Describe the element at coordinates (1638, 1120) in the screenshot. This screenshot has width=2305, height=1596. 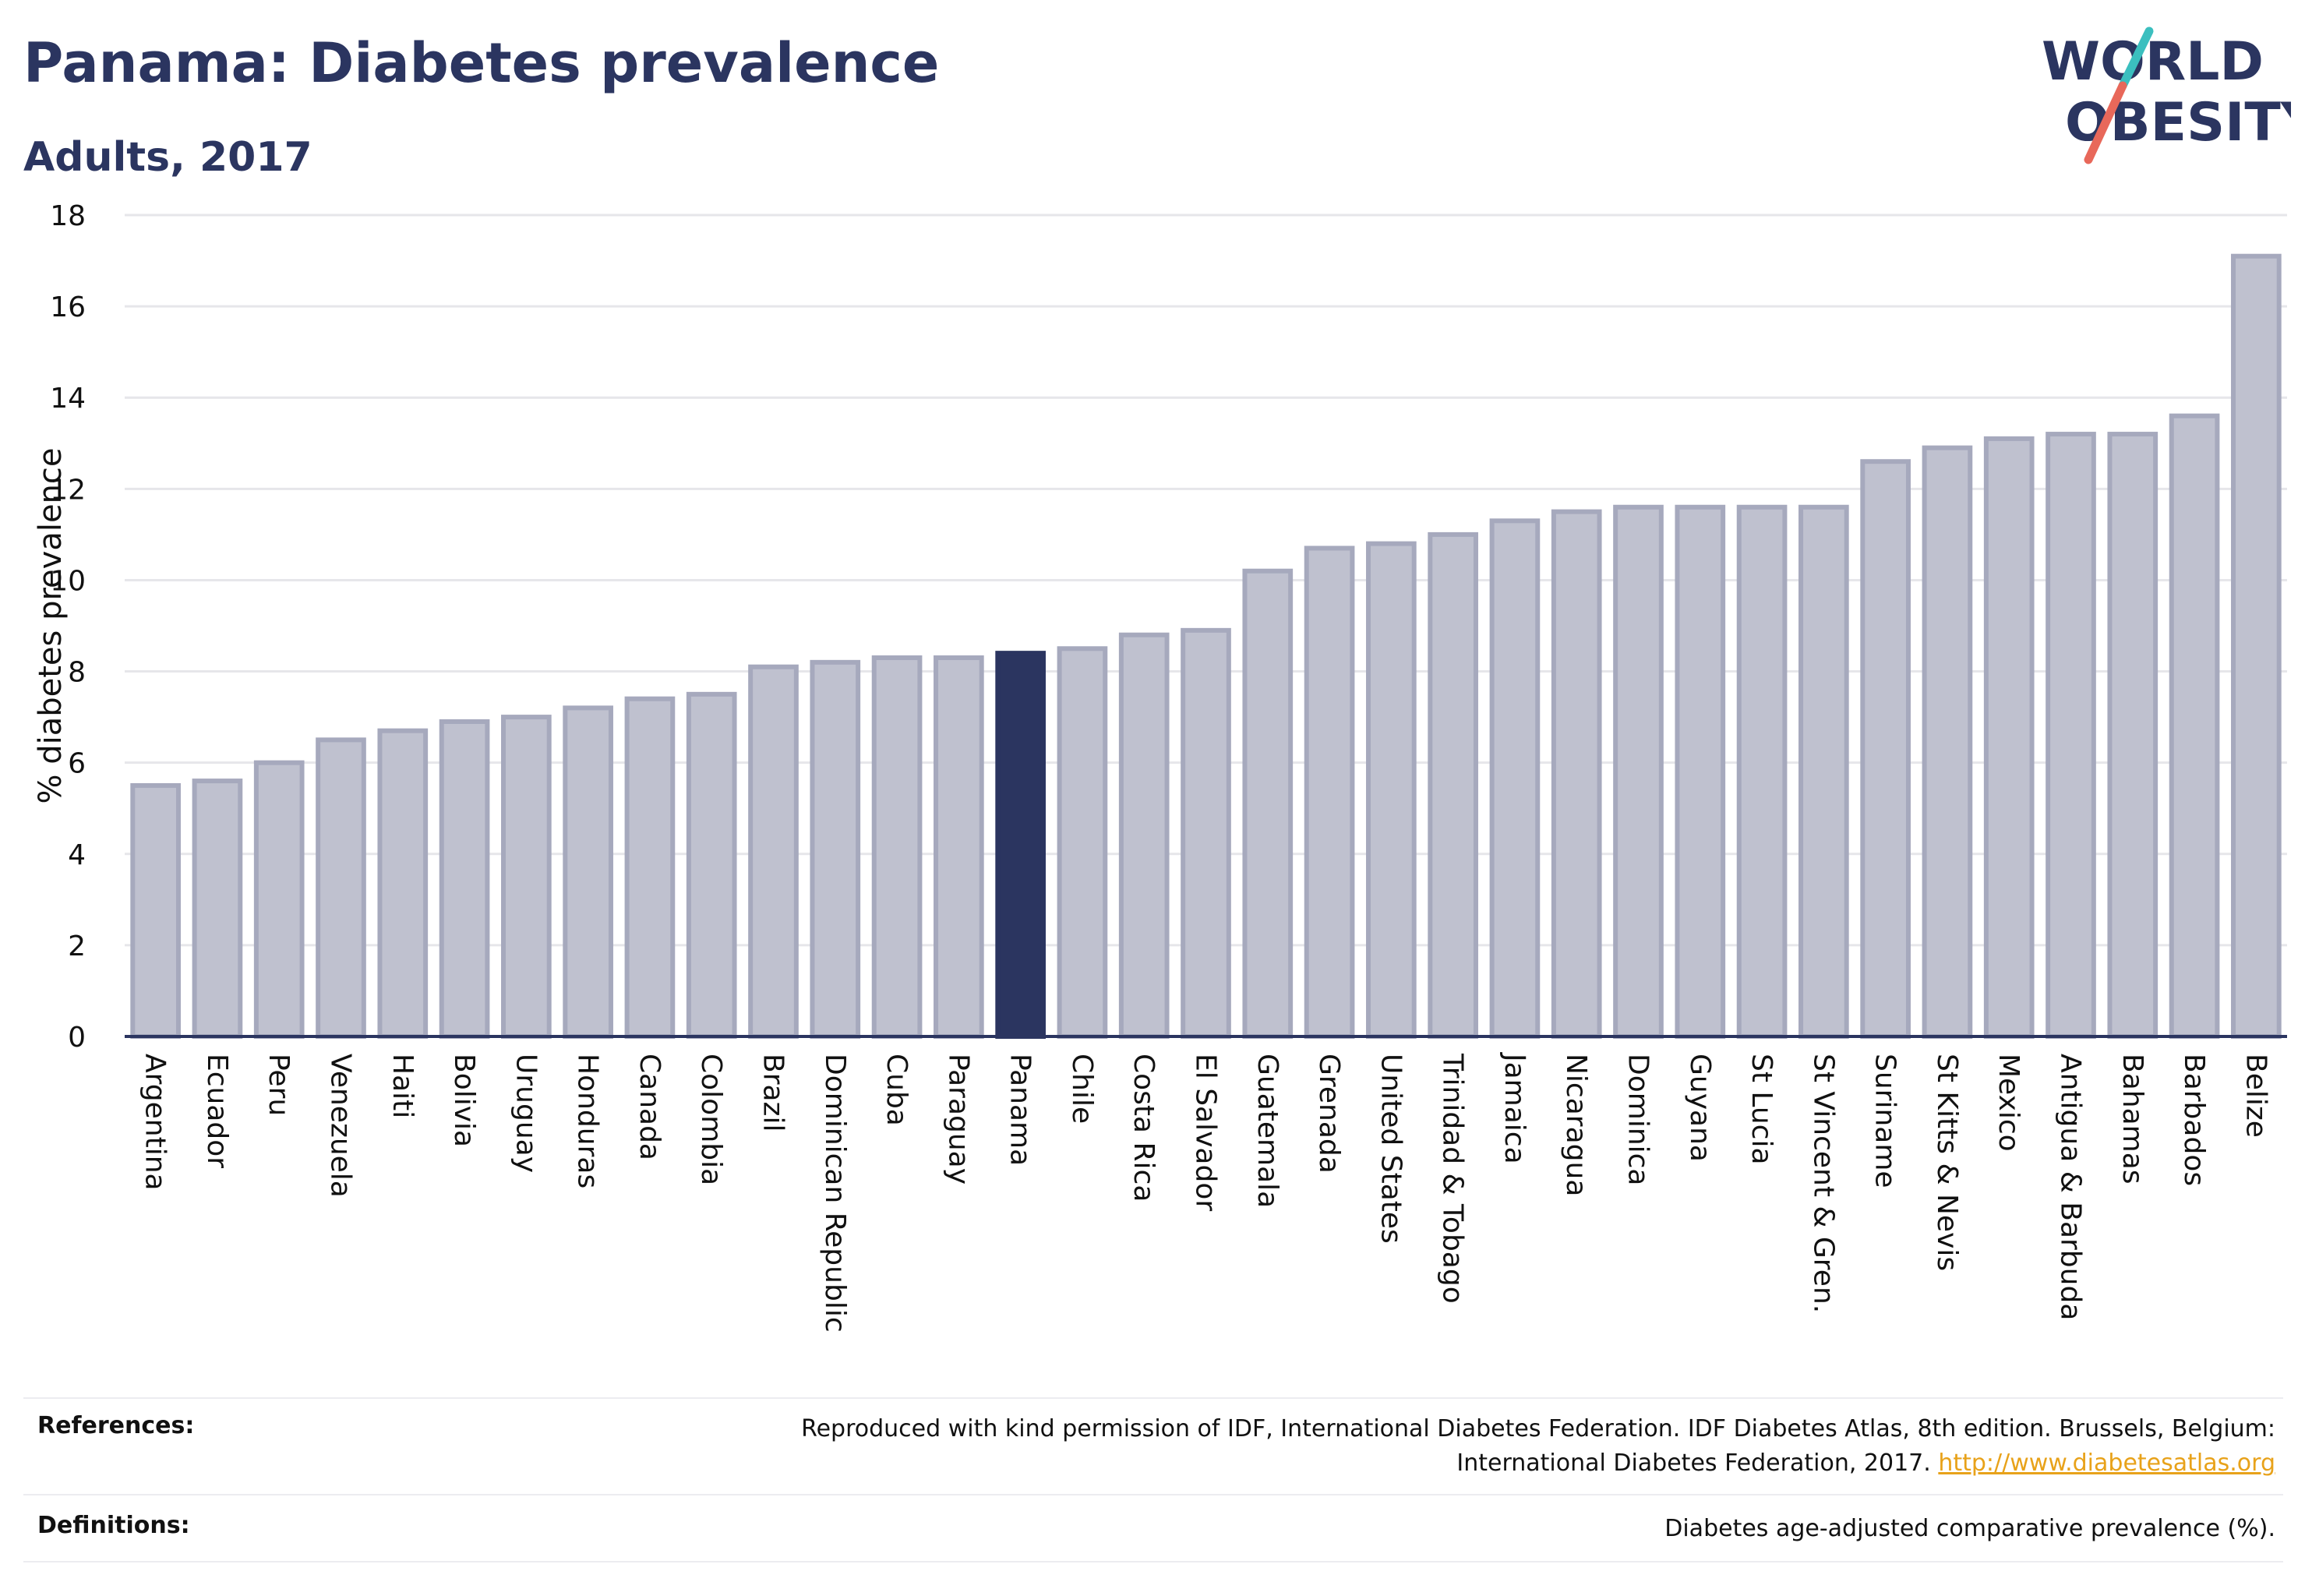
I see `x-tick-label: Dominica` at that location.